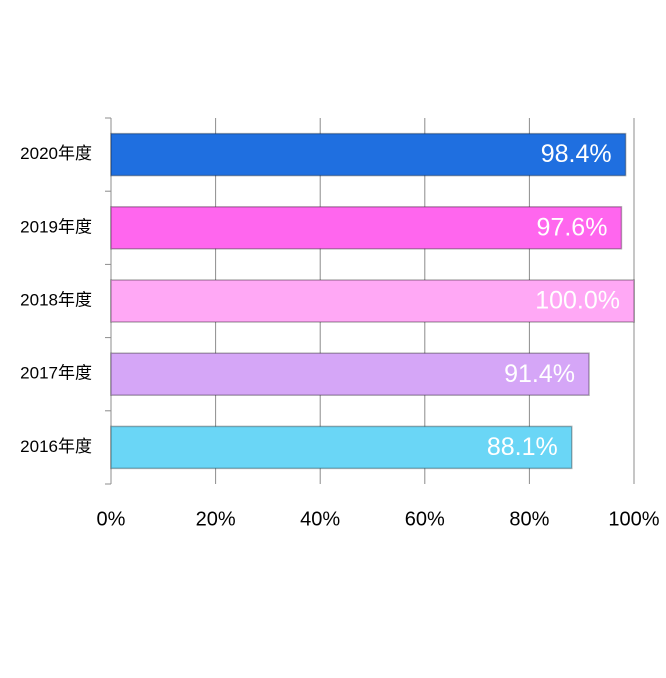 Image resolution: width=666 pixels, height=678 pixels. I want to click on x-tick-label: 0%, so click(111, 519).